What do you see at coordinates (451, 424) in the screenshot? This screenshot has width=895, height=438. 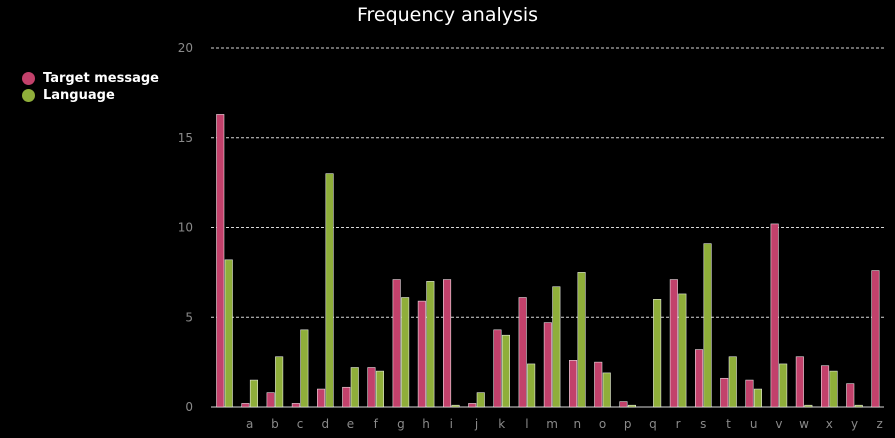 I see `x-tick-label: i` at bounding box center [451, 424].